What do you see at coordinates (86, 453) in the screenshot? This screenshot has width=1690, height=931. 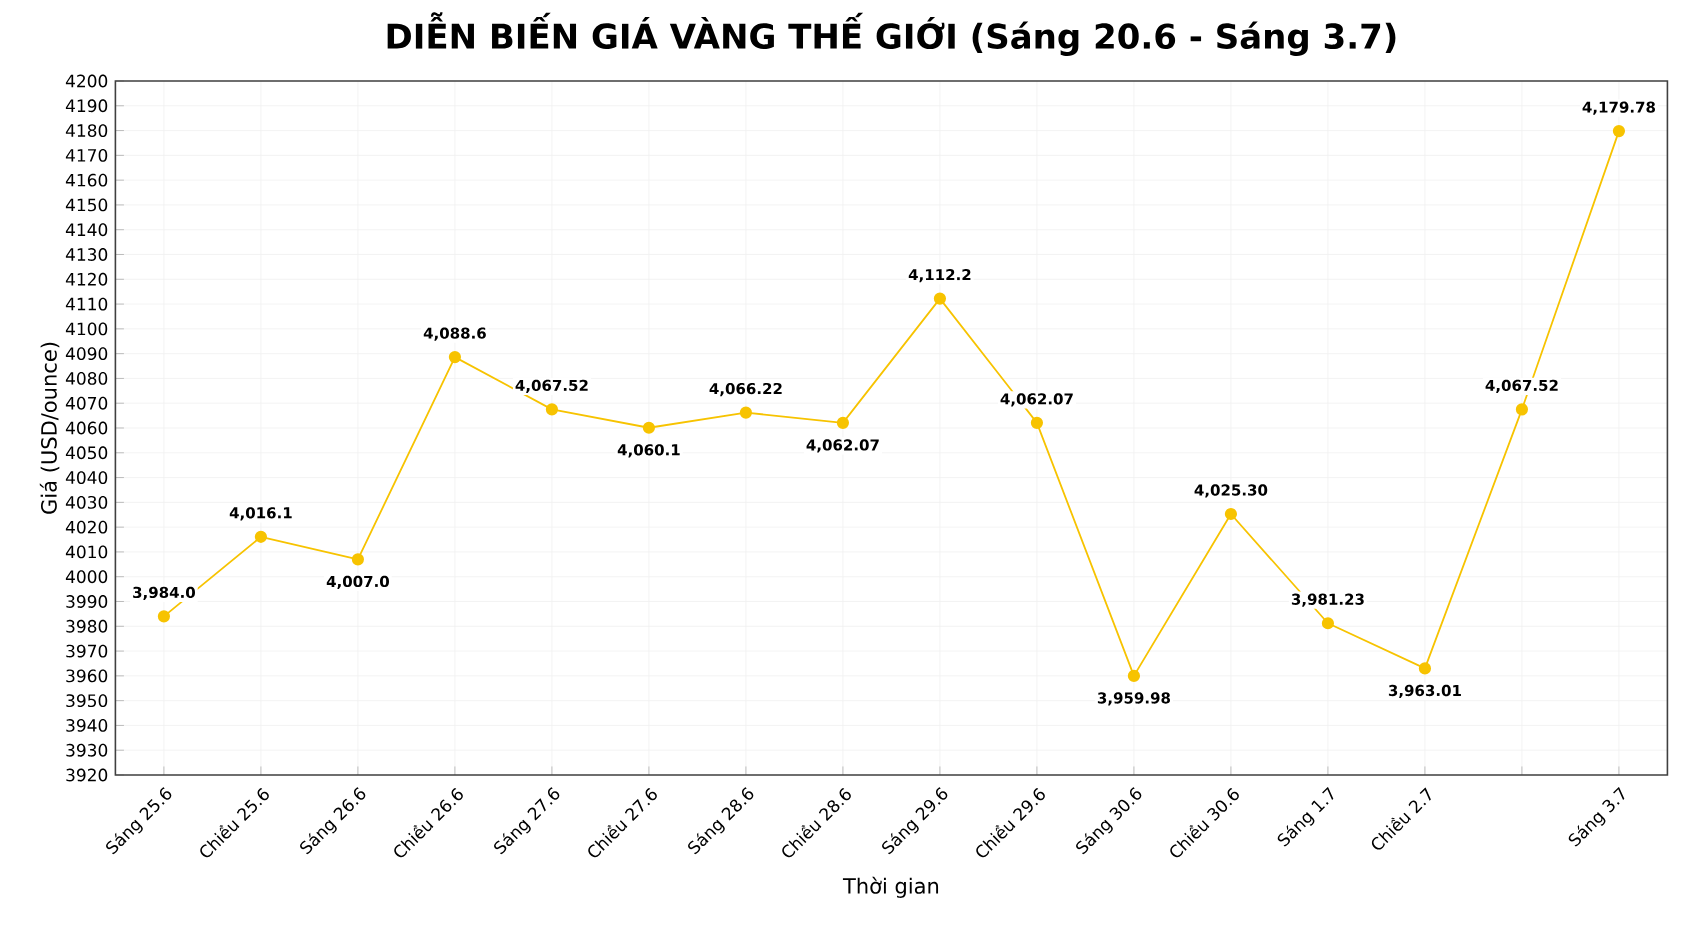 I see `y-tick-label: 4050` at bounding box center [86, 453].